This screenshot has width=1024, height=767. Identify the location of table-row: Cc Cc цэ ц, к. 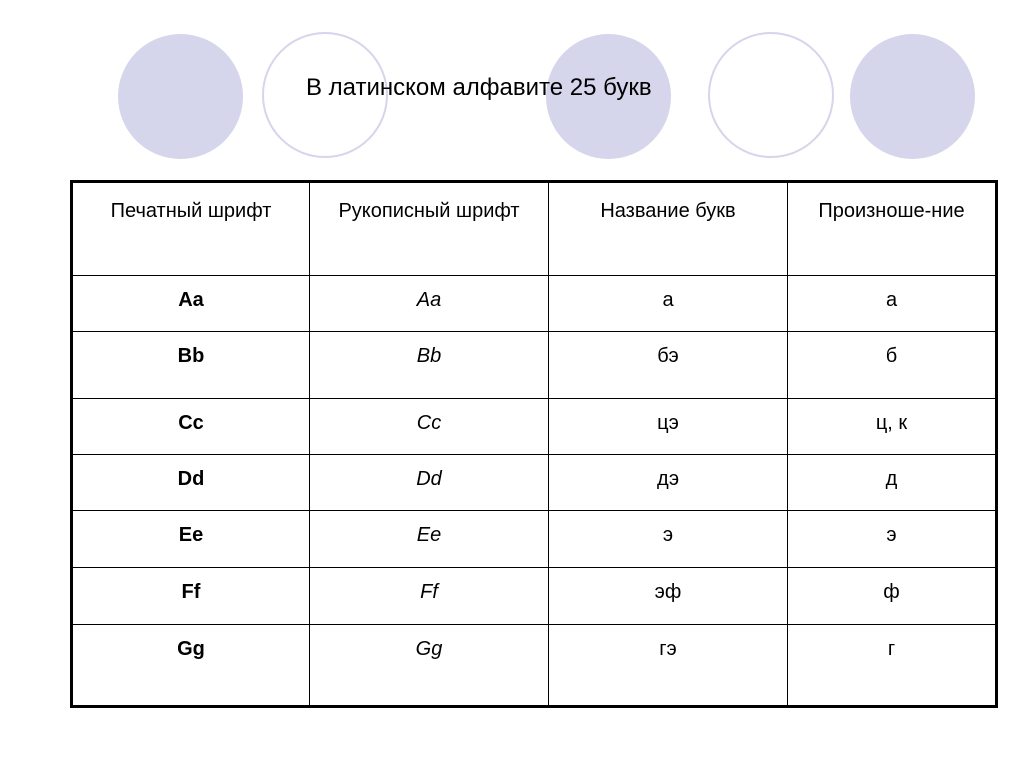
(534, 426).